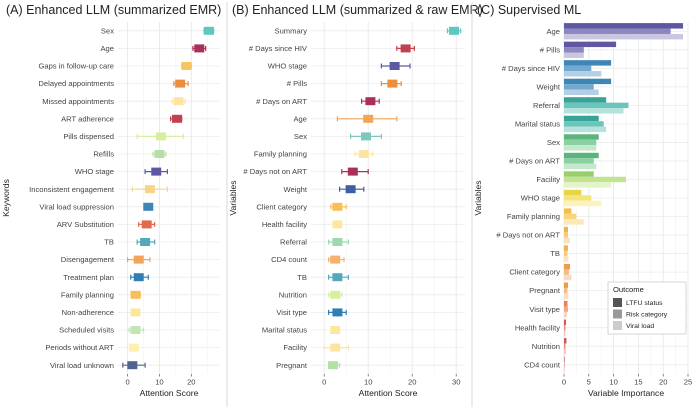 The height and width of the screenshot is (409, 700). Describe the element at coordinates (663, 382) in the screenshot. I see `x-tick-label: 20` at that location.